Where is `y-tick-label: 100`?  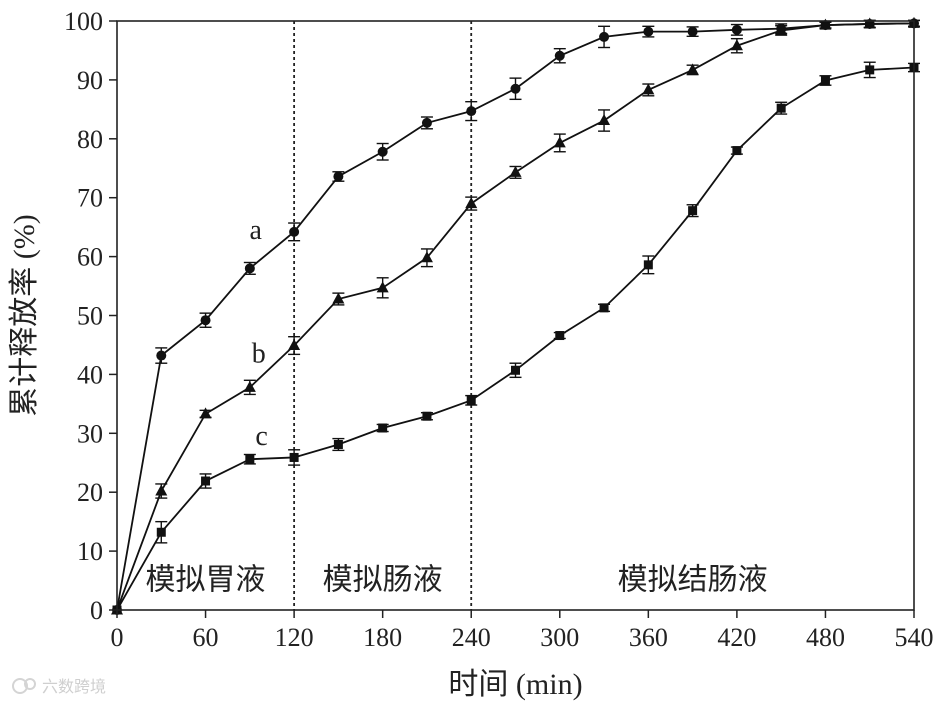 y-tick-label: 100 is located at coordinates (83, 21).